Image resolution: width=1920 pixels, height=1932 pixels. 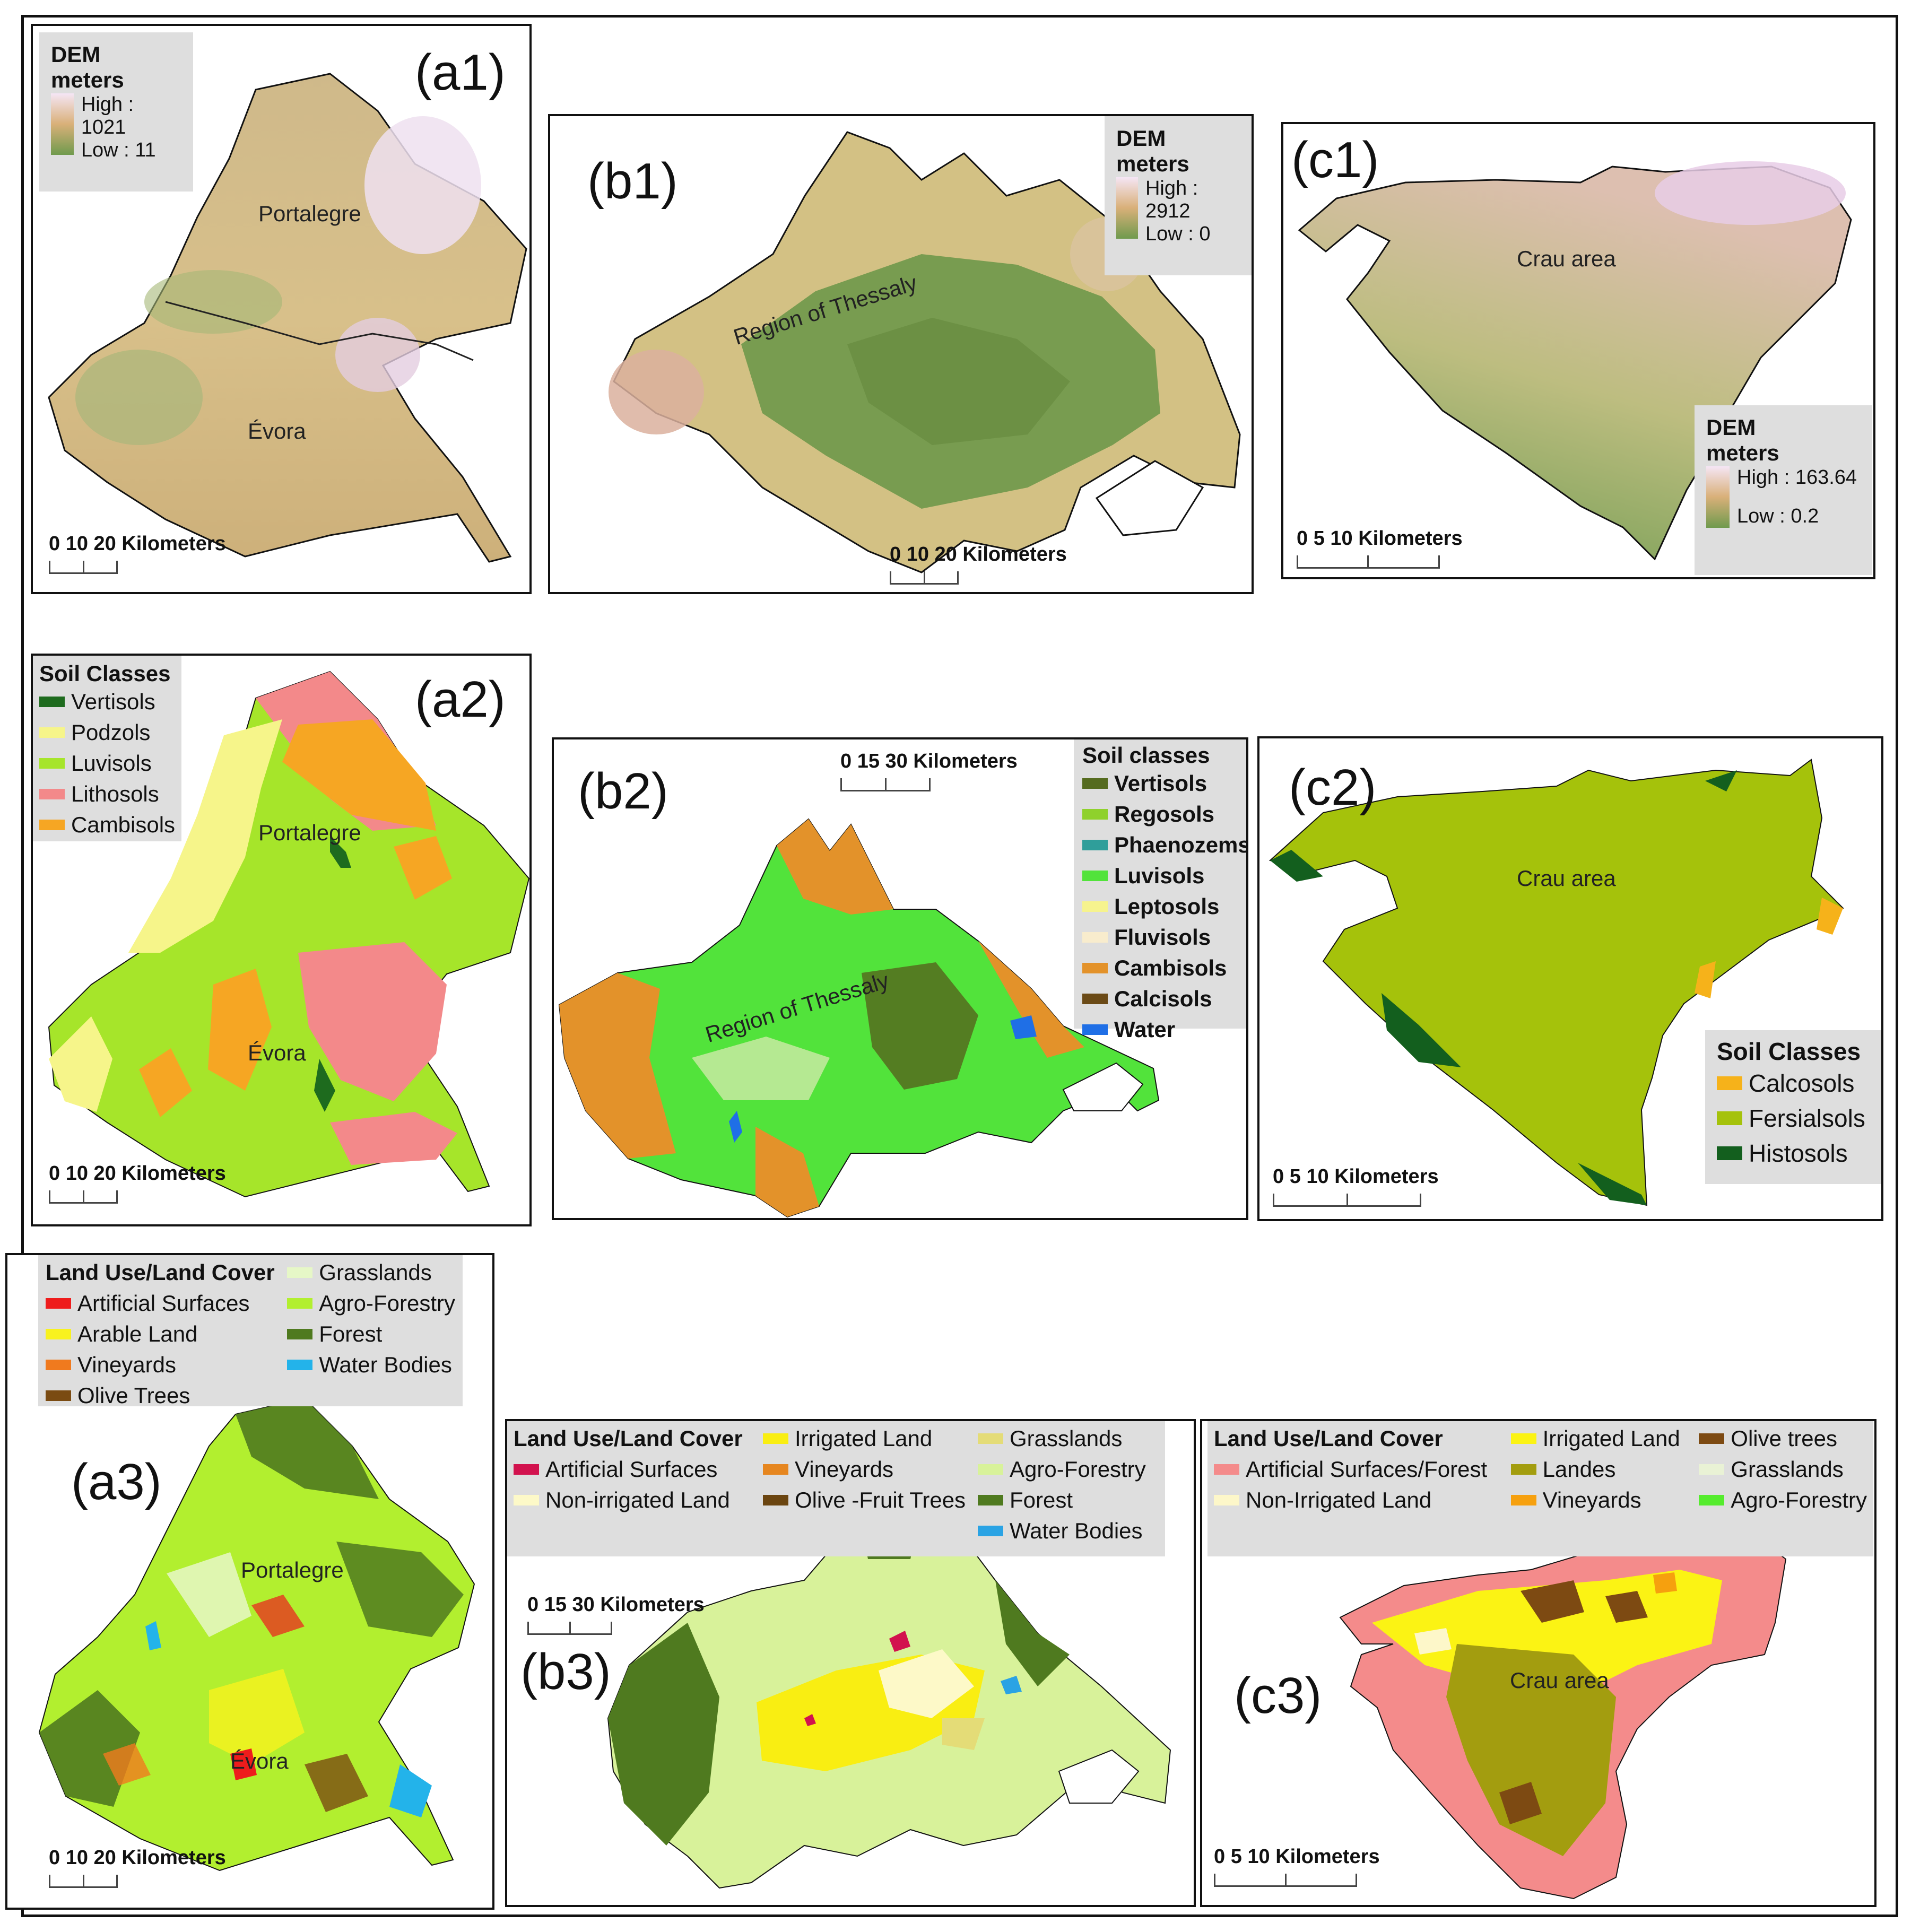 I want to click on legend-item: Histosols, so click(x=1794, y=1154).